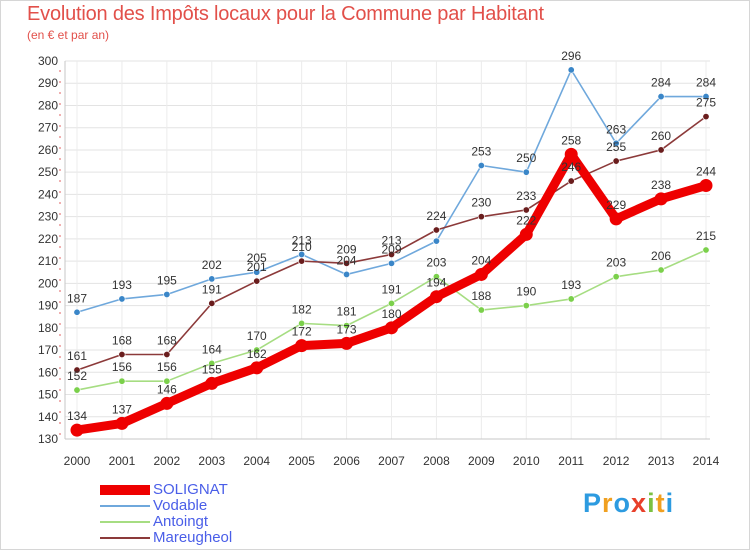 This screenshot has height=550, width=750. What do you see at coordinates (526, 461) in the screenshot?
I see `x-tick-label-2010: 2010` at bounding box center [526, 461].